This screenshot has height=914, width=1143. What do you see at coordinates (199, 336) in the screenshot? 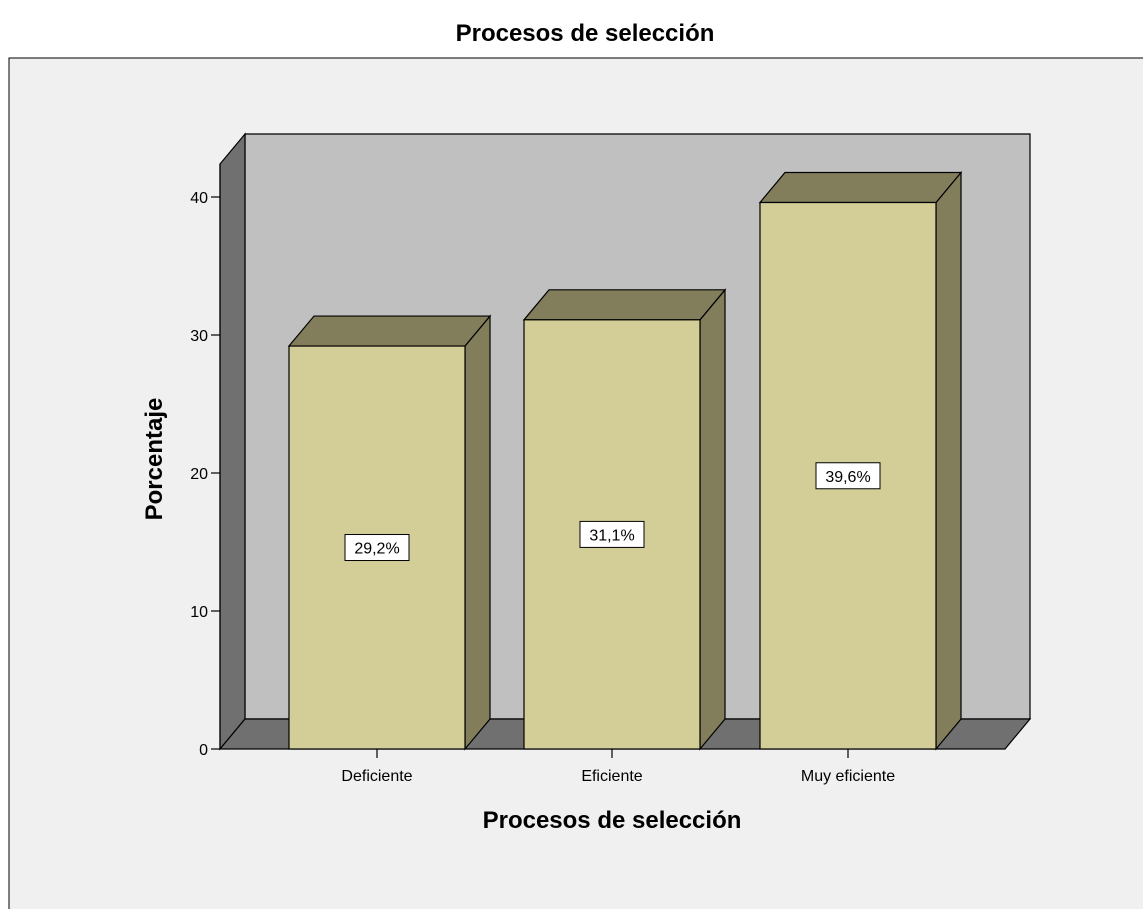
I see `y-tick-label: 30` at bounding box center [199, 336].